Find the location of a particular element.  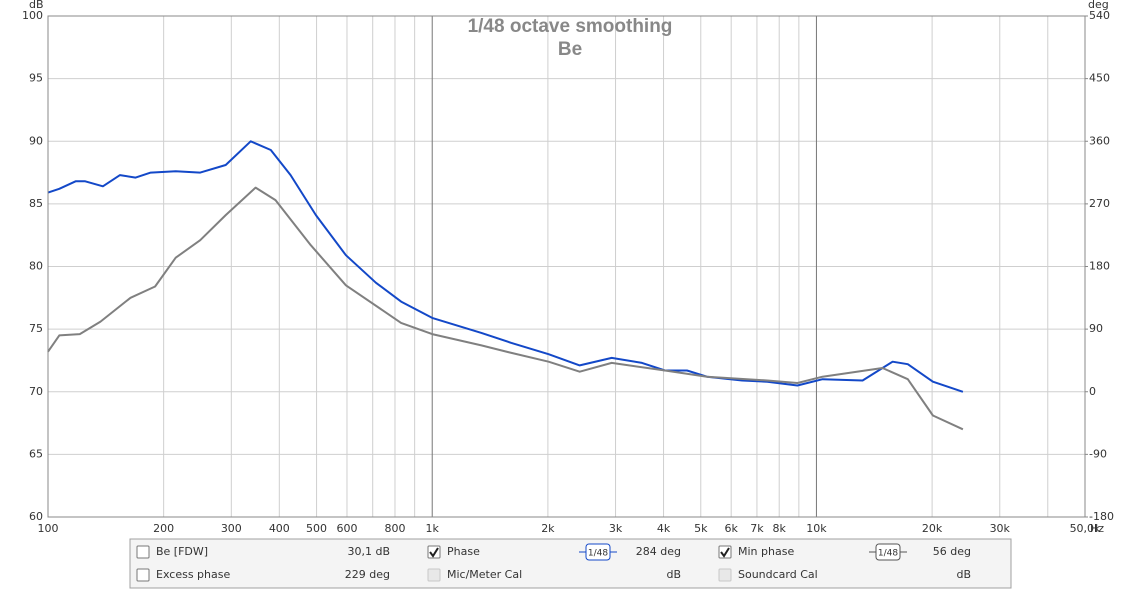

x-tick-label: 600 is located at coordinates (346, 528).